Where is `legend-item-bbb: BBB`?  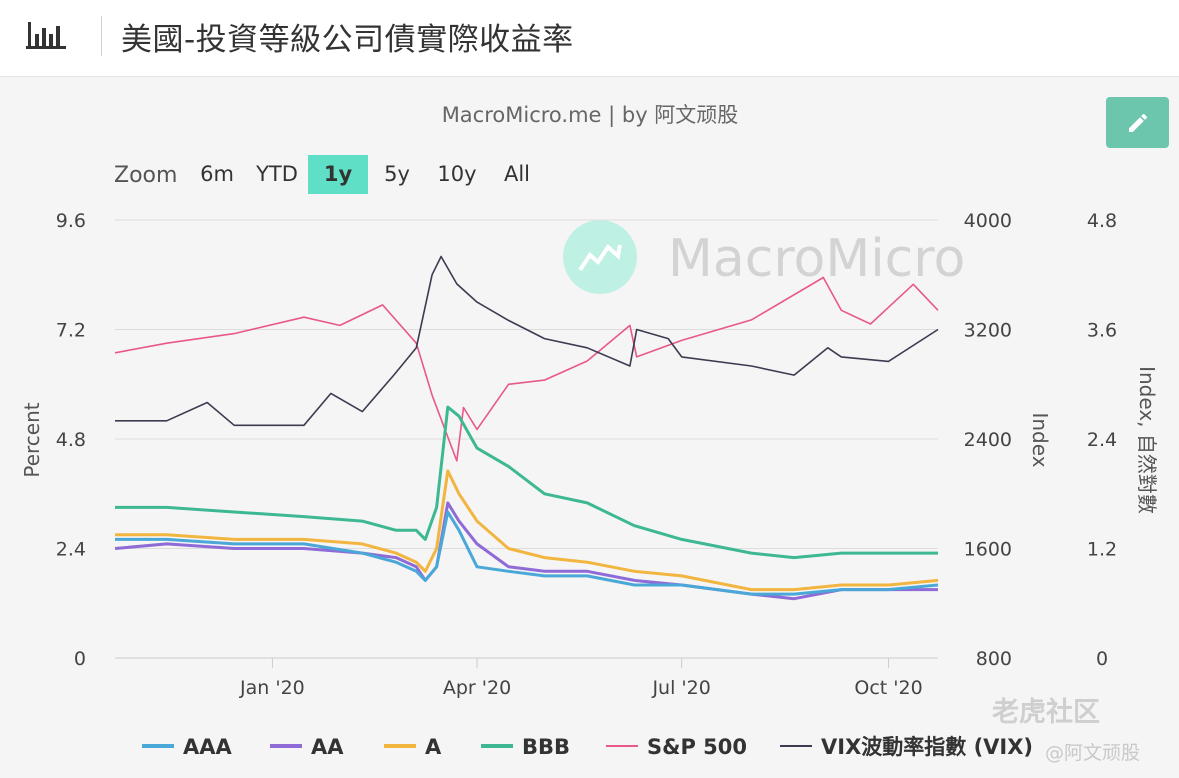
legend-item-bbb: BBB is located at coordinates (525, 747).